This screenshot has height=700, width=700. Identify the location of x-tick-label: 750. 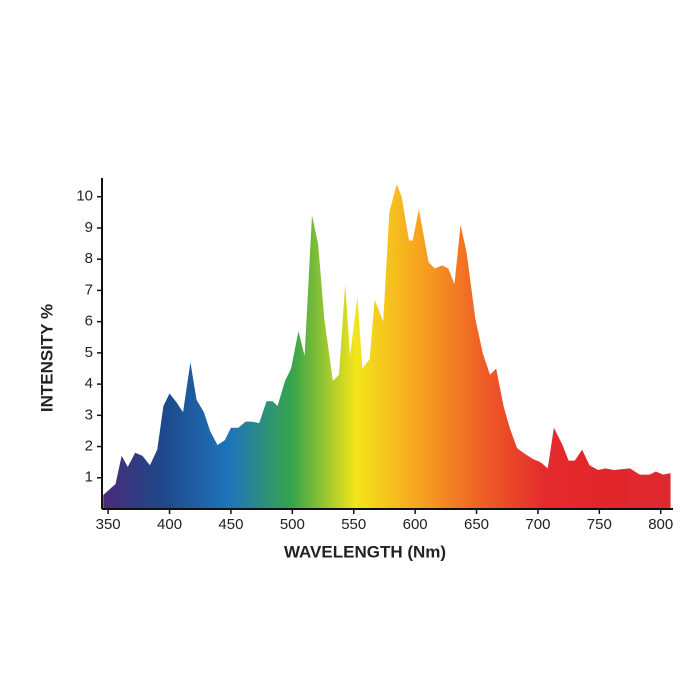
(599, 524).